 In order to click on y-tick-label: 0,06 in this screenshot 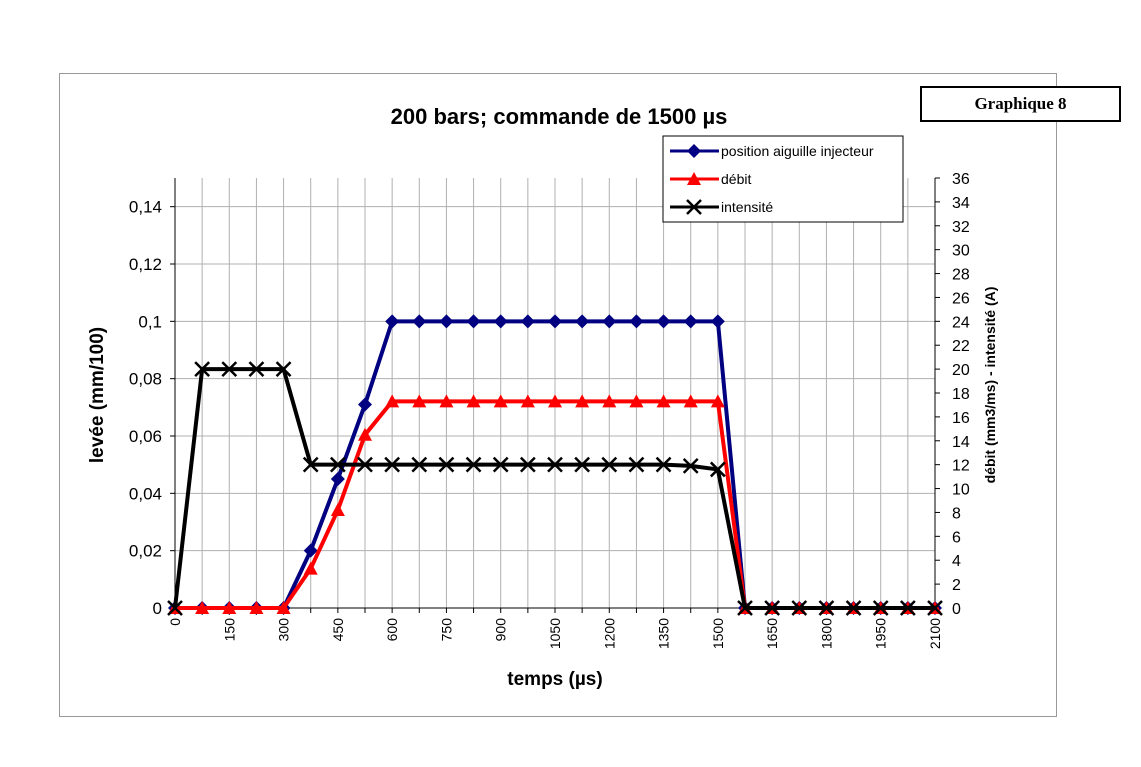, I will do `click(145, 436)`.